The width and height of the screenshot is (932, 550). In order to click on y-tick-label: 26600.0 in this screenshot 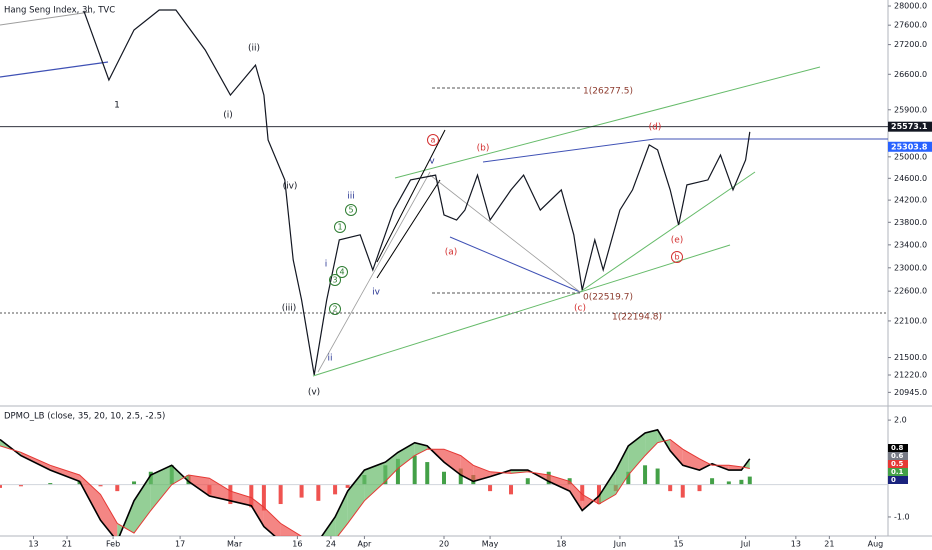, I will do `click(910, 74)`.